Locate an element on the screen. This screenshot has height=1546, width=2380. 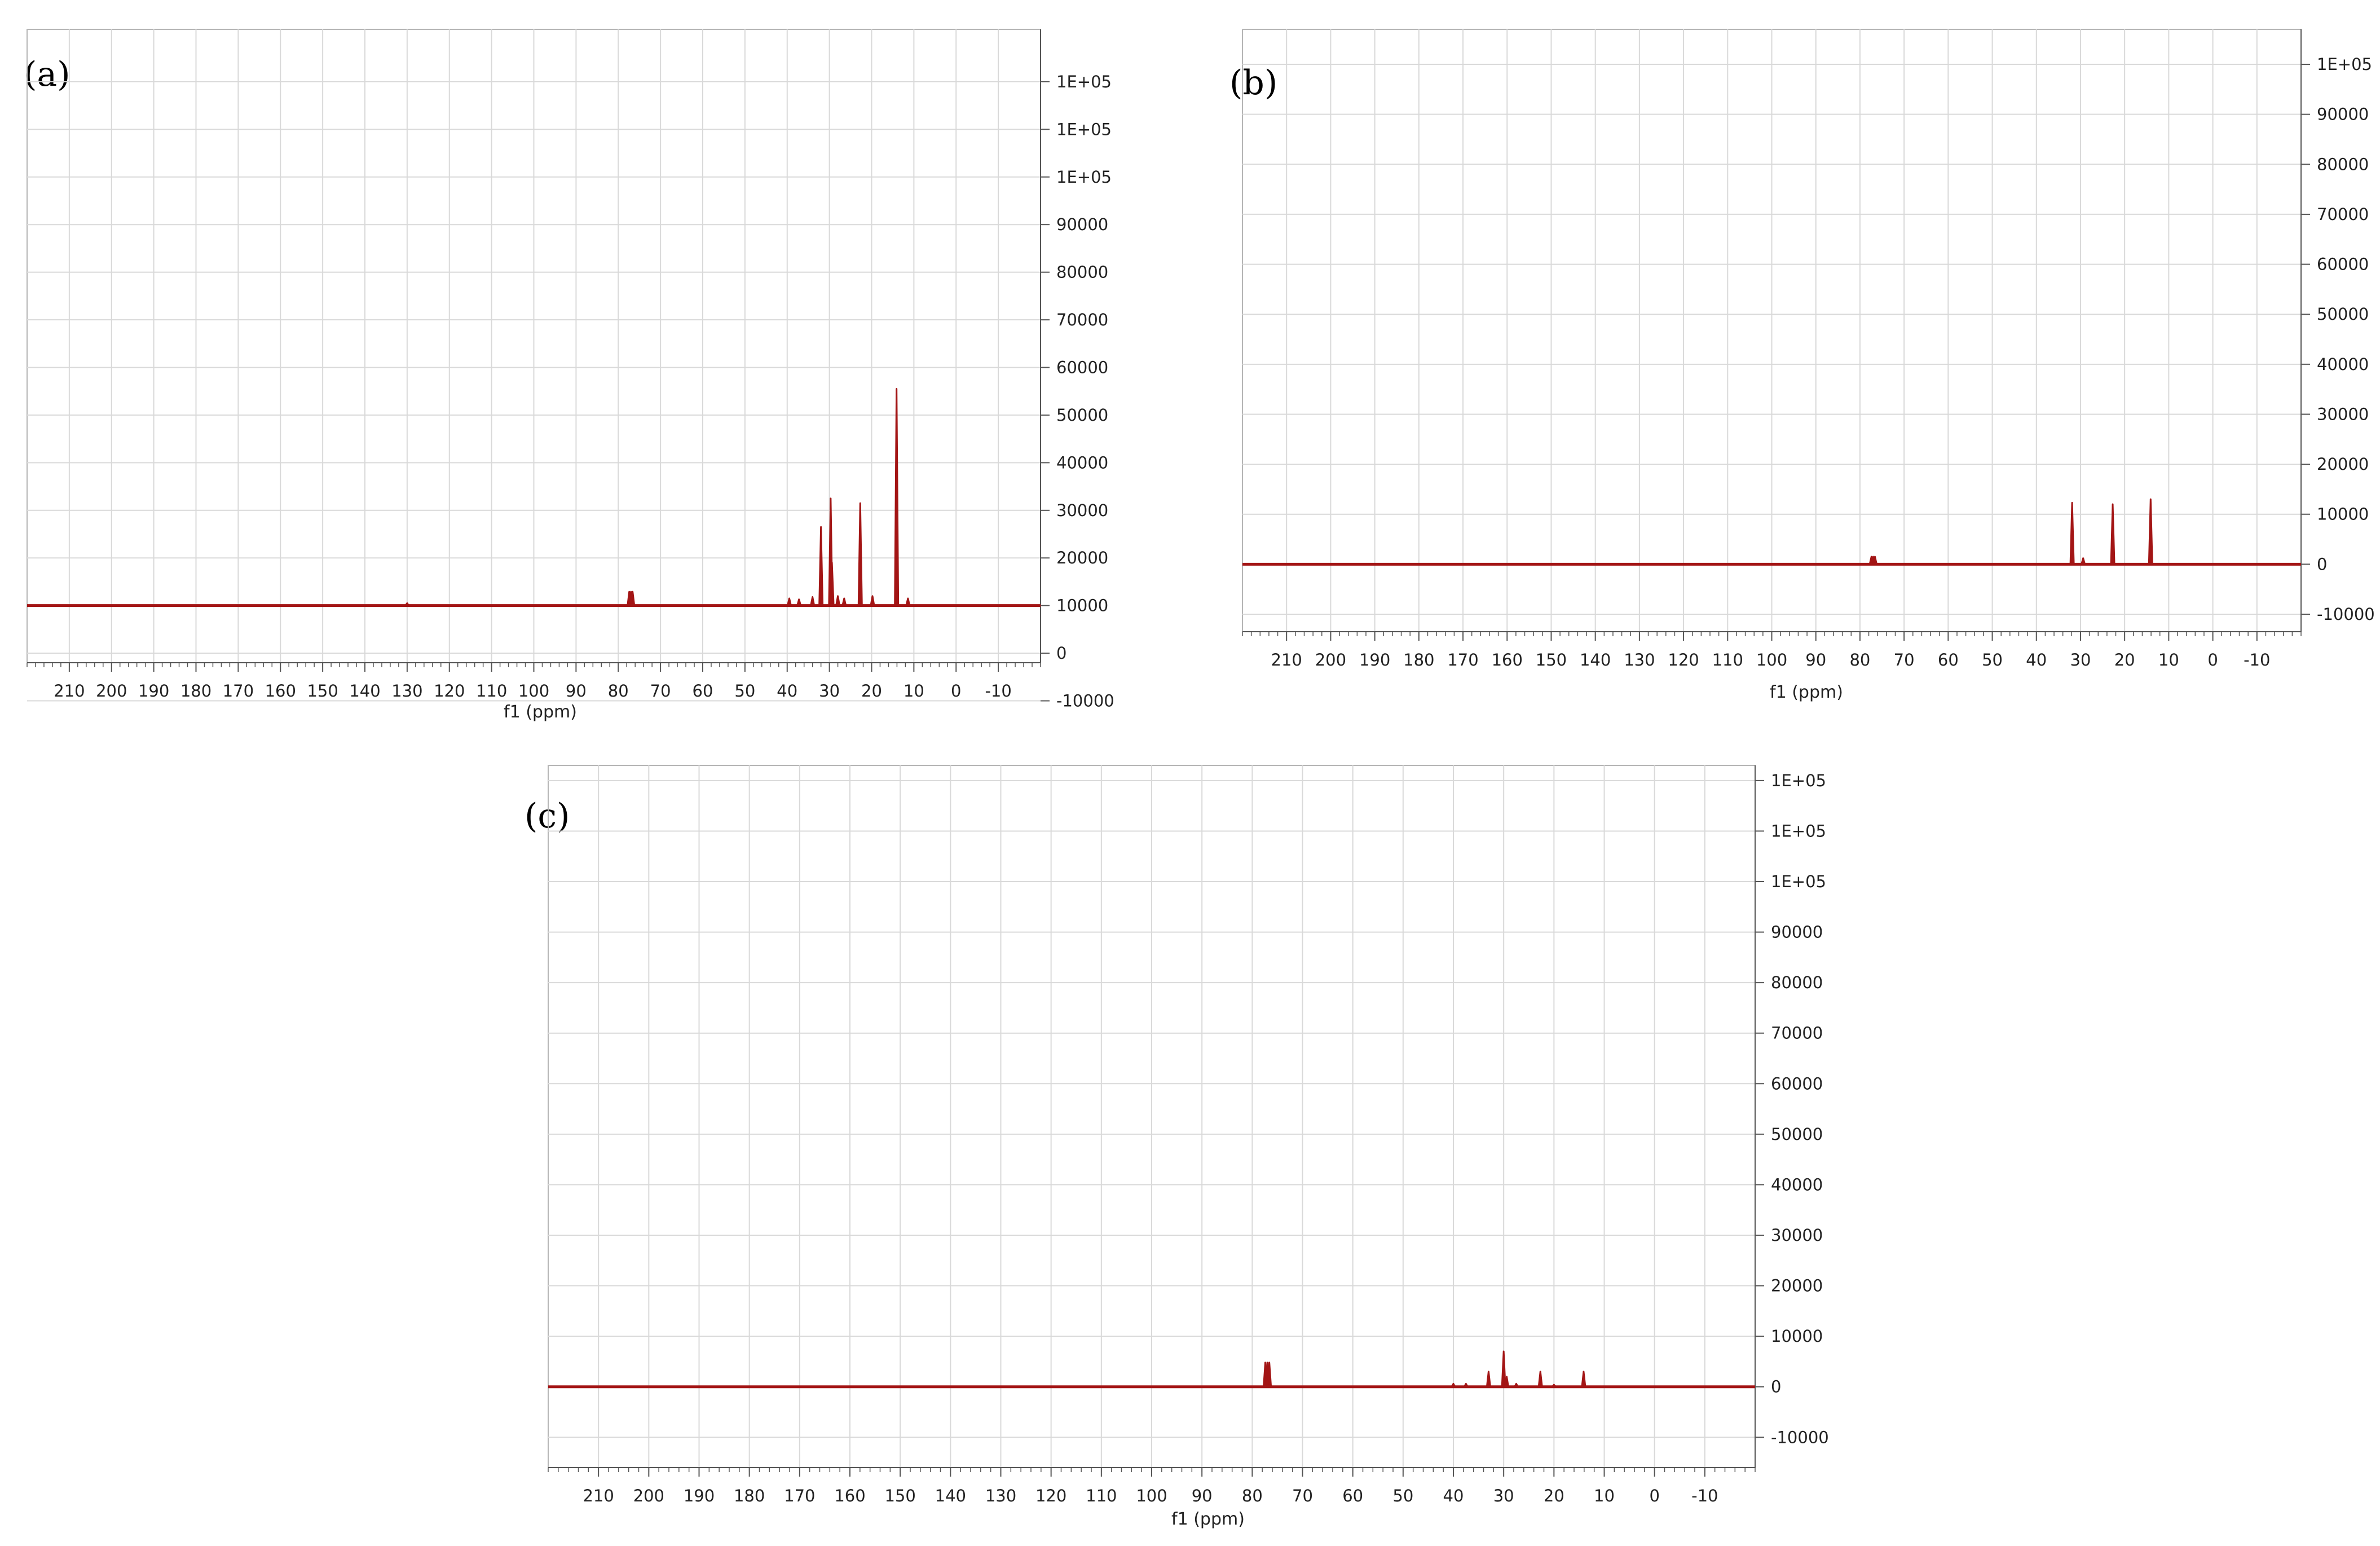
y-tick-label: 60000 is located at coordinates (2343, 265).